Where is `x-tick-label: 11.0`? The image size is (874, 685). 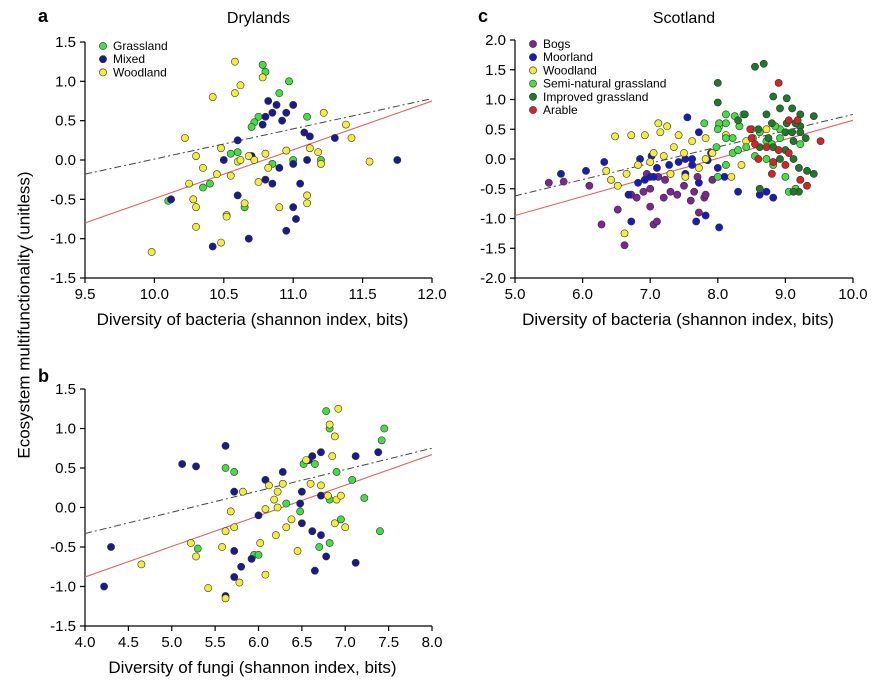
x-tick-label: 11.0 is located at coordinates (293, 294).